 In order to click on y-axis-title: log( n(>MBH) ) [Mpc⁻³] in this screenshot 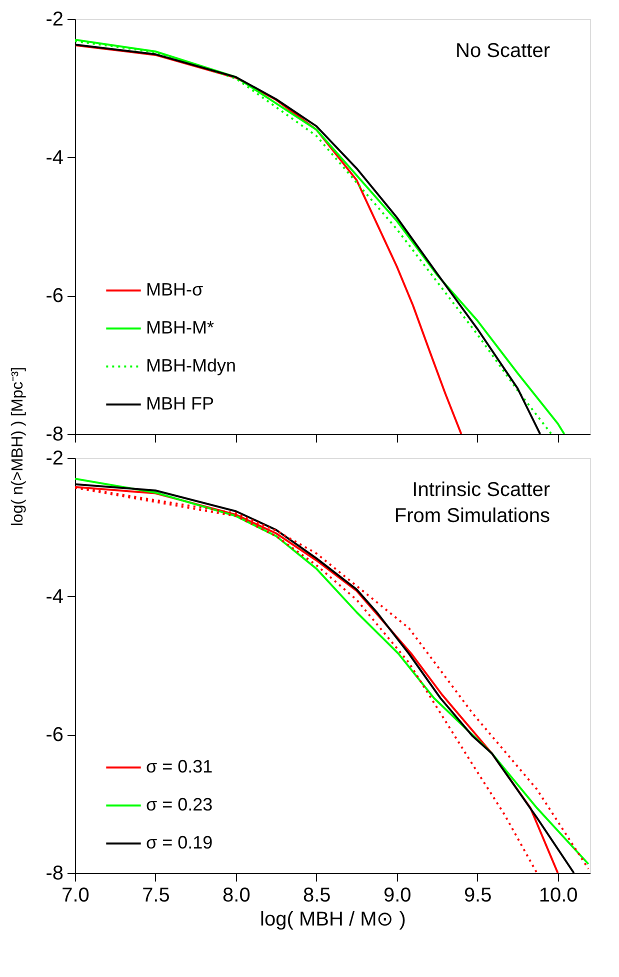, I will do `click(18, 446)`.